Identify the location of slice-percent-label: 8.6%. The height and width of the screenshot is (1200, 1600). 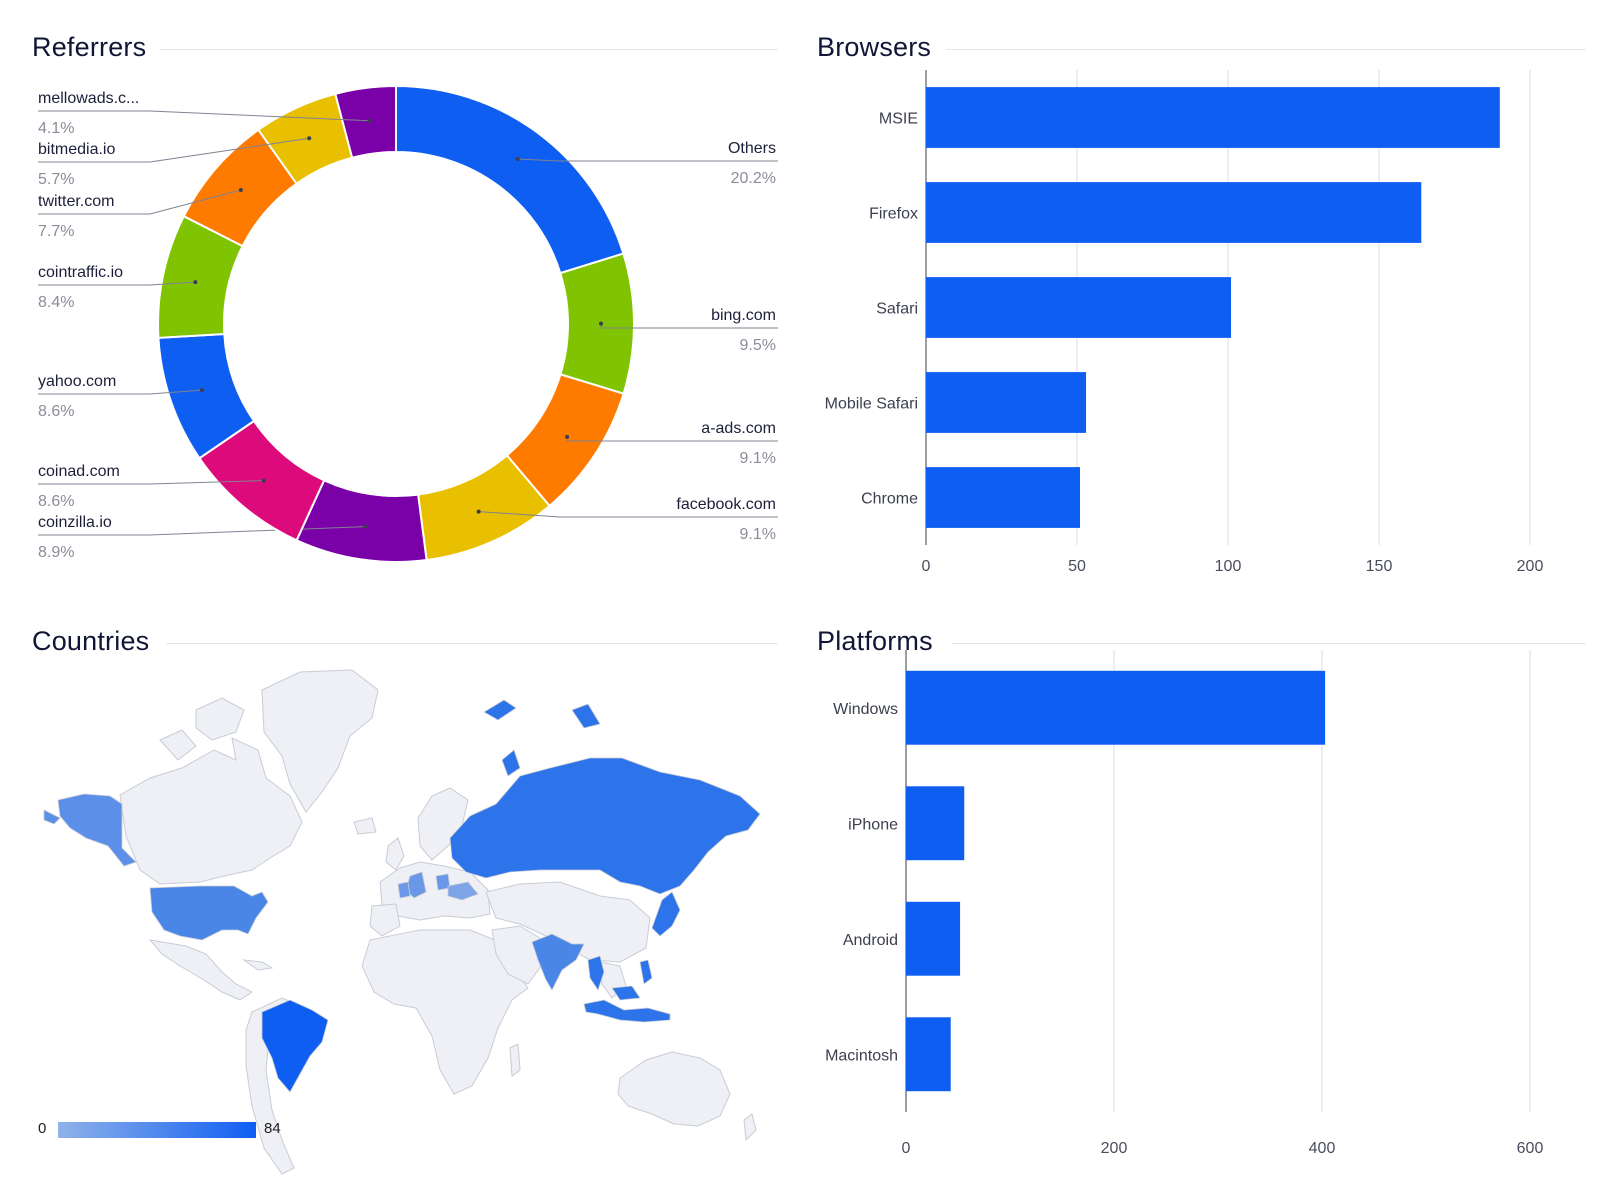
(56, 501).